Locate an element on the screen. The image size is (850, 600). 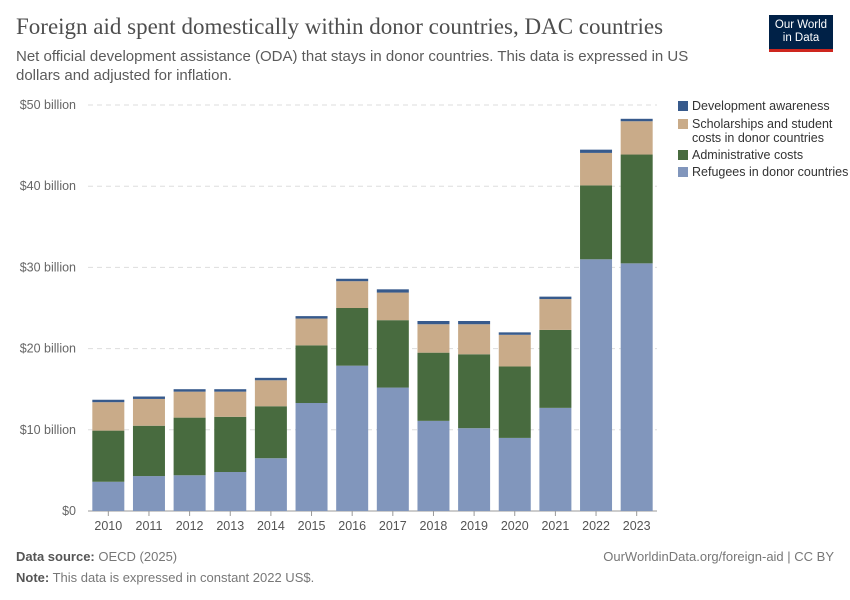
x-tick-label: 2011 is located at coordinates (149, 526).